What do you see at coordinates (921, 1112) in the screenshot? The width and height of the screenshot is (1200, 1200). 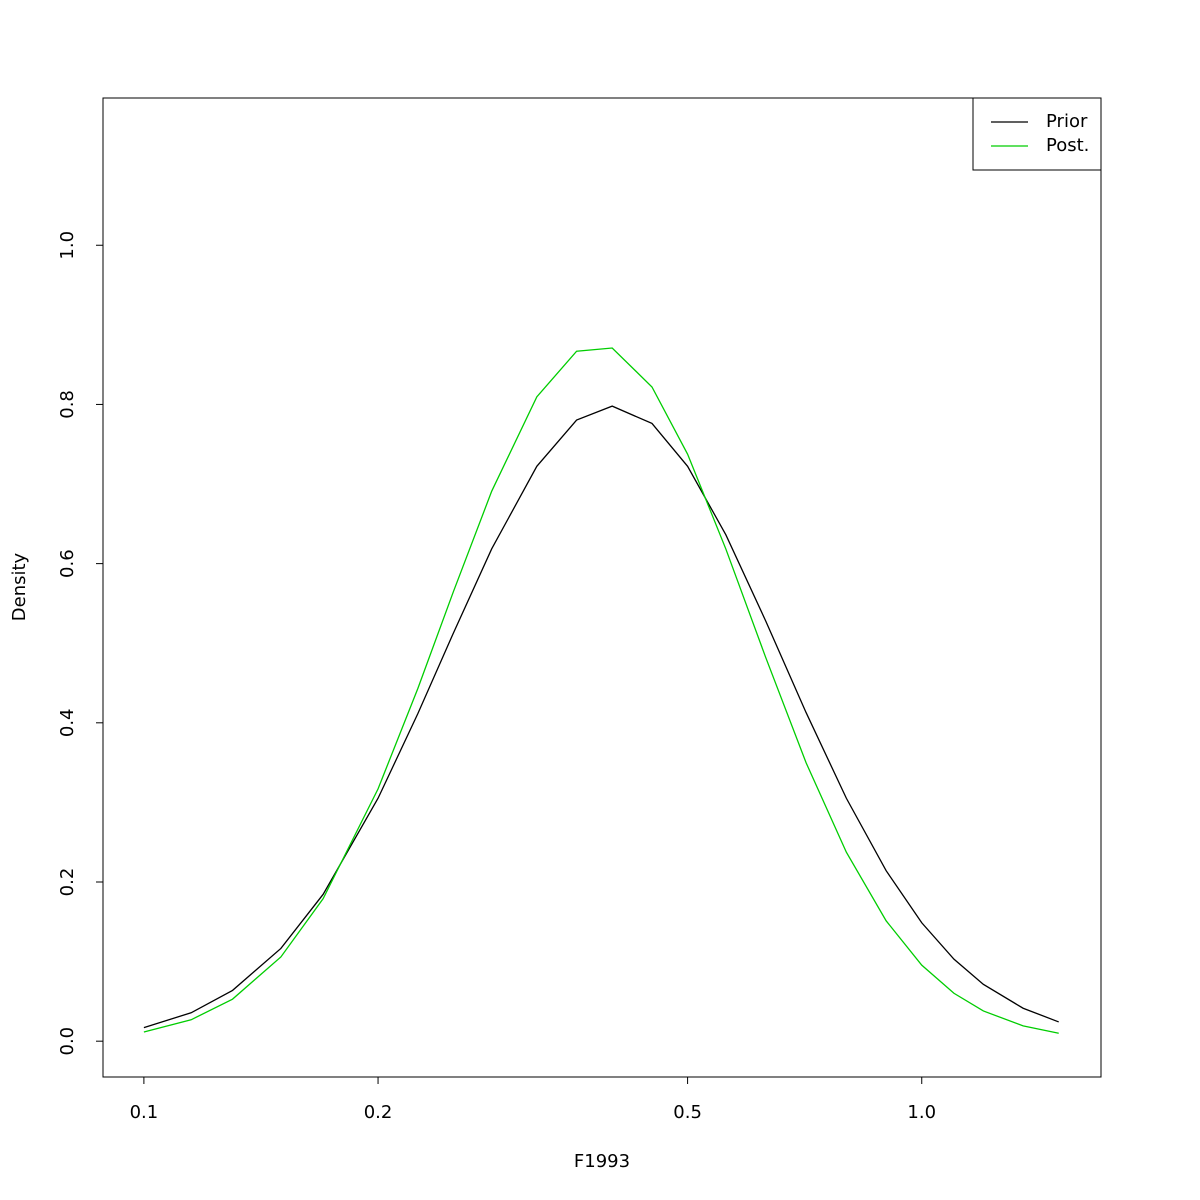 I see `x-tick-label: 1.0` at bounding box center [921, 1112].